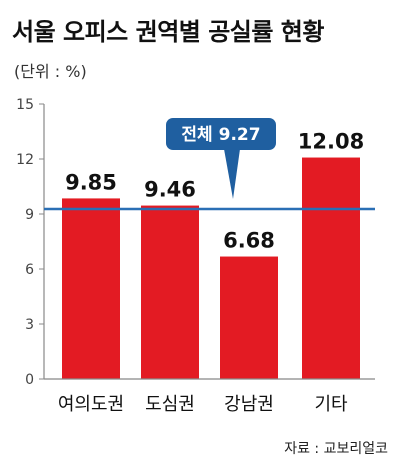 This screenshot has width=400, height=461. What do you see at coordinates (30, 242) in the screenshot?
I see `y-axis-ticks: 0 3 6 9 12 15` at bounding box center [30, 242].